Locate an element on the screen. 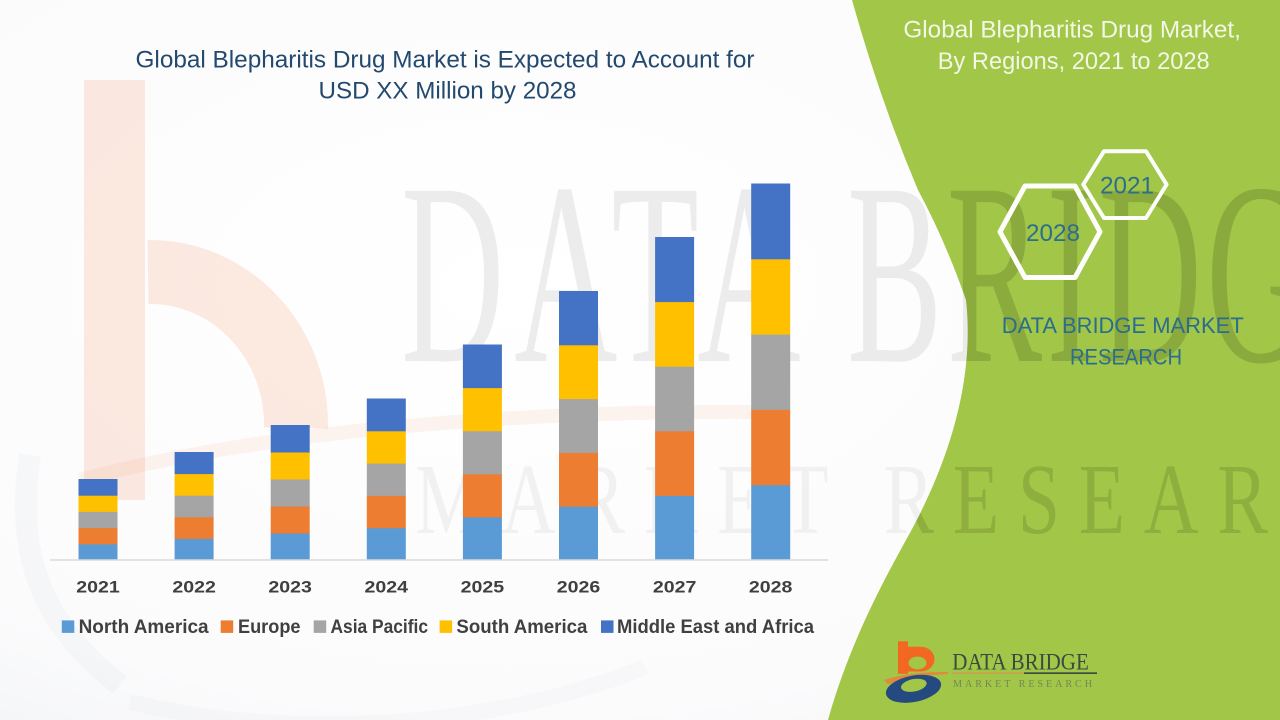  svg-text: MARKET RESEARCH is located at coordinates (1024, 684).